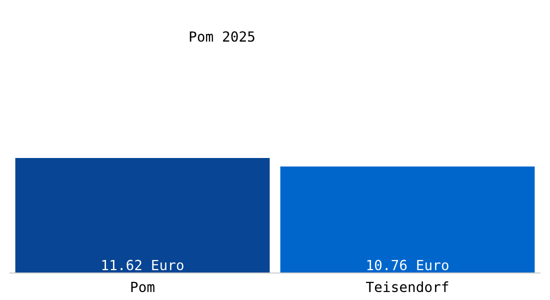 The width and height of the screenshot is (550, 300). What do you see at coordinates (142, 287) in the screenshot?
I see `x-tick-label: Pom` at bounding box center [142, 287].